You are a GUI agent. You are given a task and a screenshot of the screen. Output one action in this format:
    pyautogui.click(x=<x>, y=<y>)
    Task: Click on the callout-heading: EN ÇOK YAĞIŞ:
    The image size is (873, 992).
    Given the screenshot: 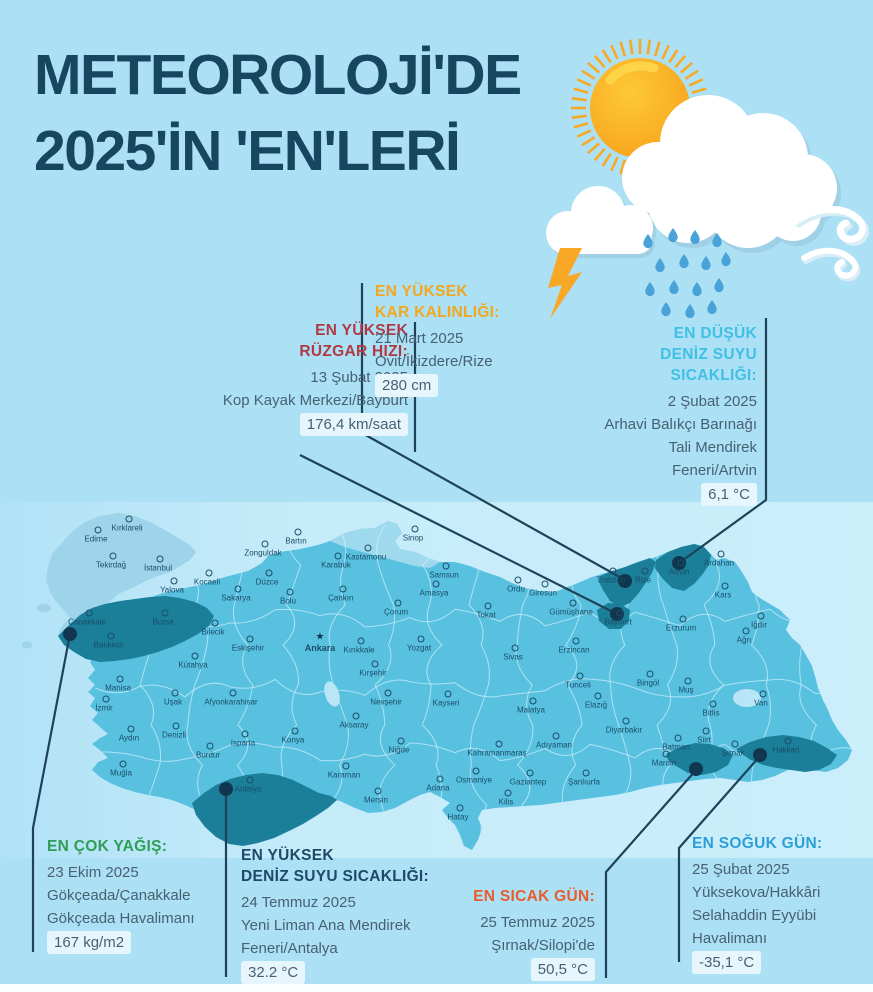 What is the action you would take?
    pyautogui.click(x=107, y=846)
    